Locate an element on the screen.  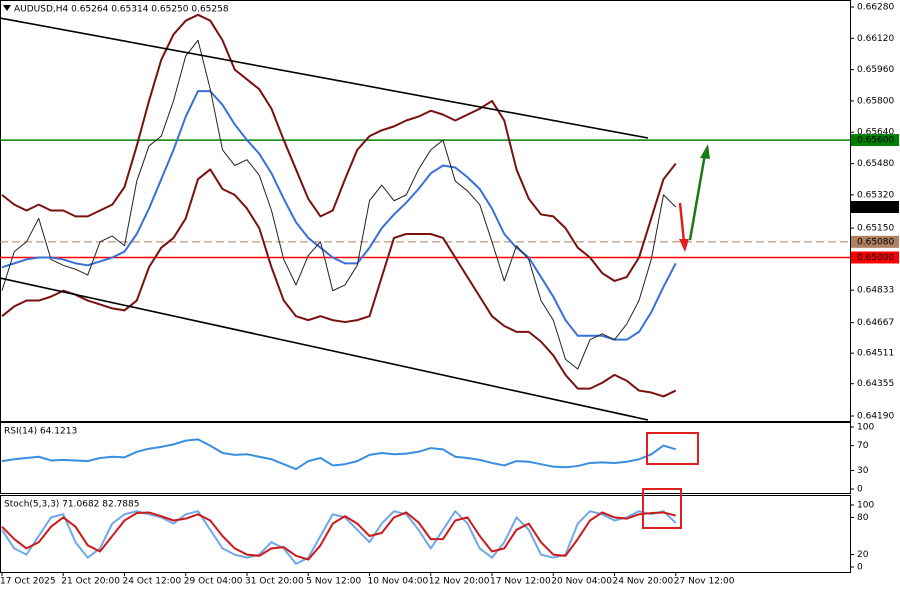
level-label: 0.65000 is located at coordinates (875, 258).